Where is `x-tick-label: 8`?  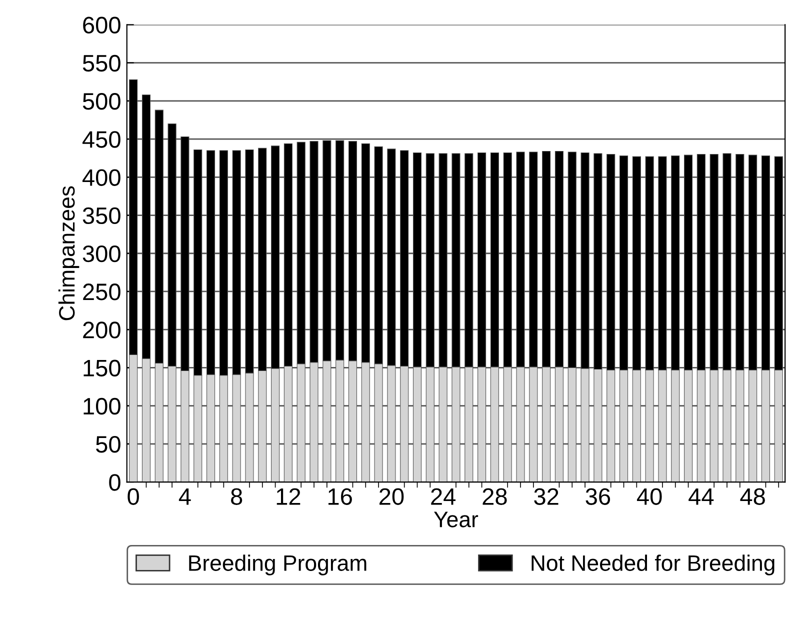
x-tick-label: 8 is located at coordinates (236, 496).